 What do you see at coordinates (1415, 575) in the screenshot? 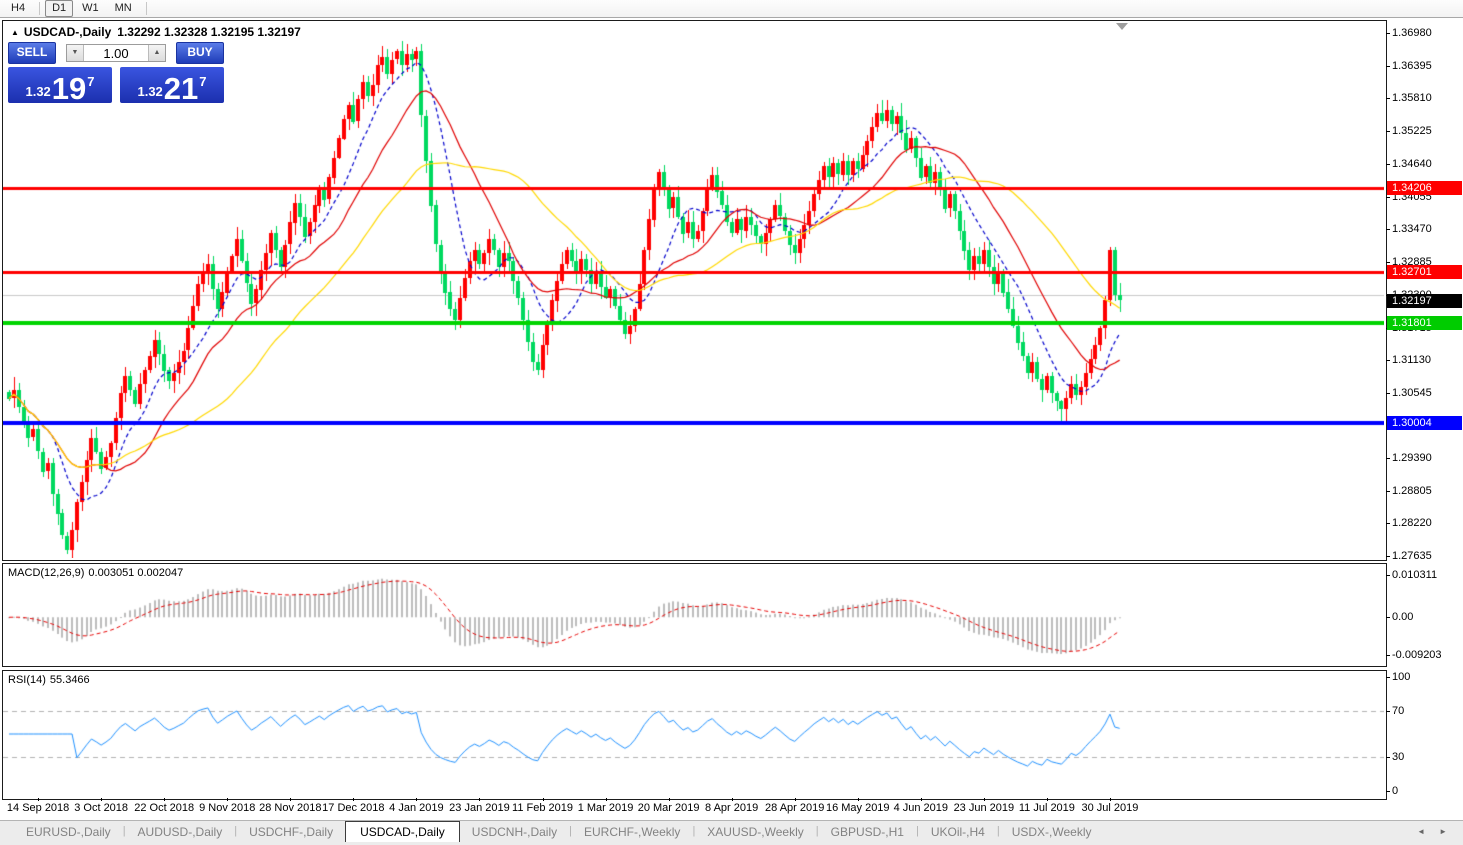
I see `macd-axis-label: 0.010311` at bounding box center [1415, 575].